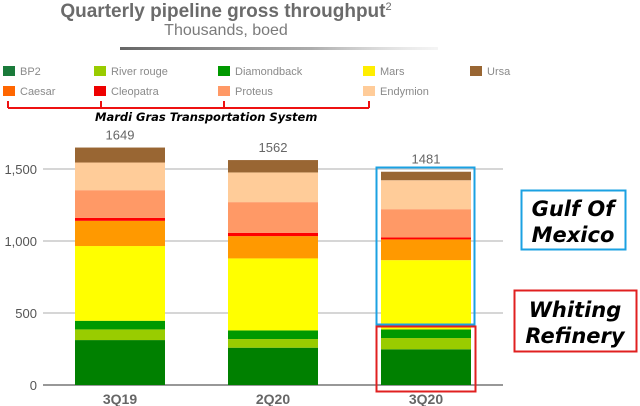 This screenshot has width=640, height=406. I want to click on legend-label: River rouge, so click(139, 72).